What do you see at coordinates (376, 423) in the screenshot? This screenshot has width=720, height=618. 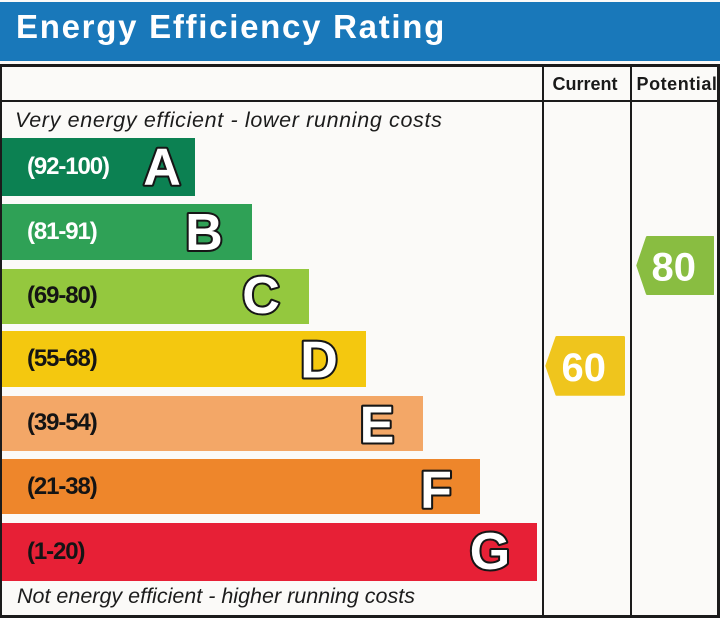 I see `svg-text: E` at bounding box center [376, 423].